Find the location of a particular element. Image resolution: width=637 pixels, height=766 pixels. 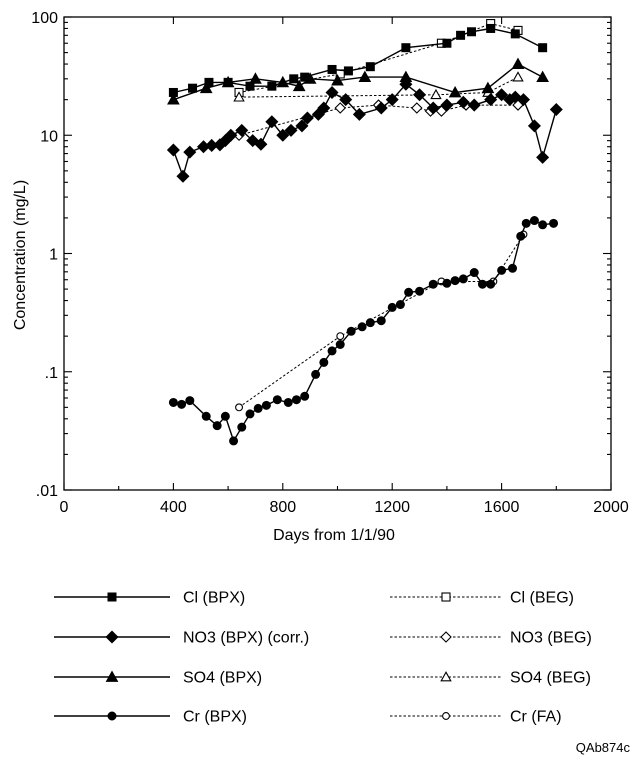

y-tick-label: .01 is located at coordinates (47, 491).